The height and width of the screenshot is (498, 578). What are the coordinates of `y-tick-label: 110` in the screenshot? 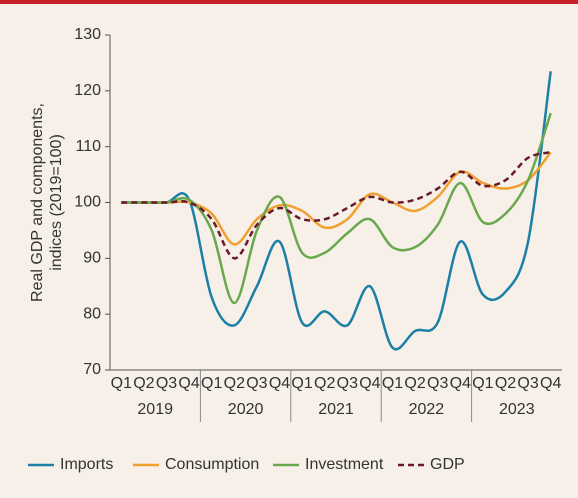 It's located at (88, 146).